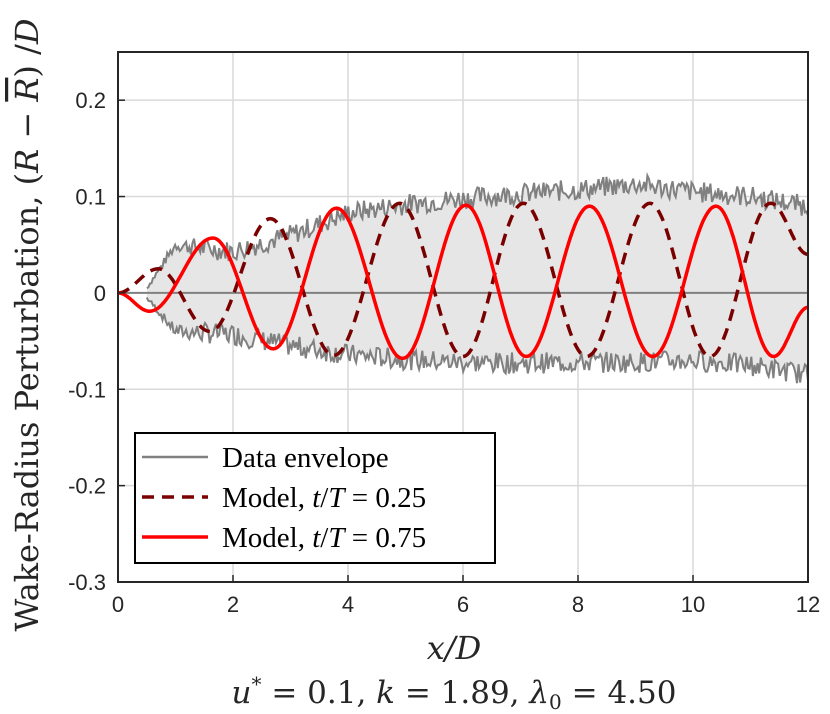 This screenshot has width=830, height=714. I want to click on y-tick-label: -0.1, so click(87, 389).